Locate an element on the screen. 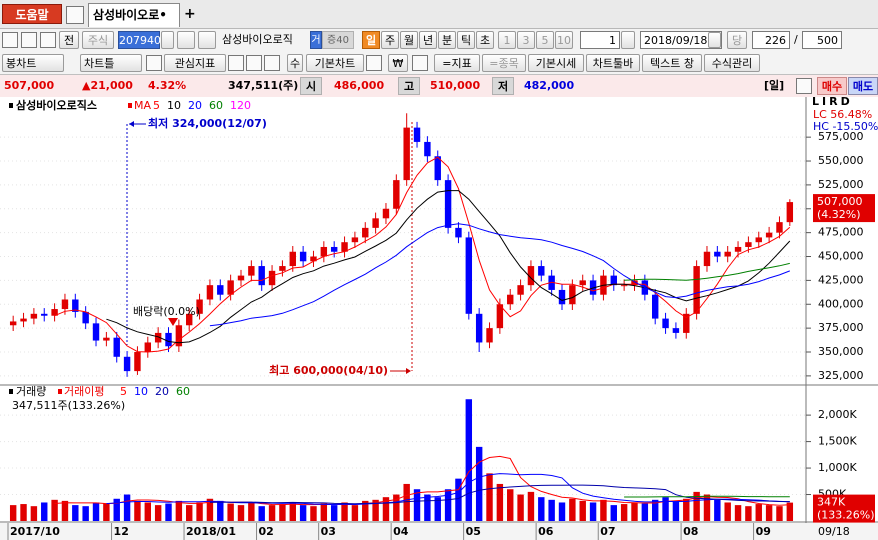 The height and width of the screenshot is (540, 878). code-input: 207940 is located at coordinates (139, 40).